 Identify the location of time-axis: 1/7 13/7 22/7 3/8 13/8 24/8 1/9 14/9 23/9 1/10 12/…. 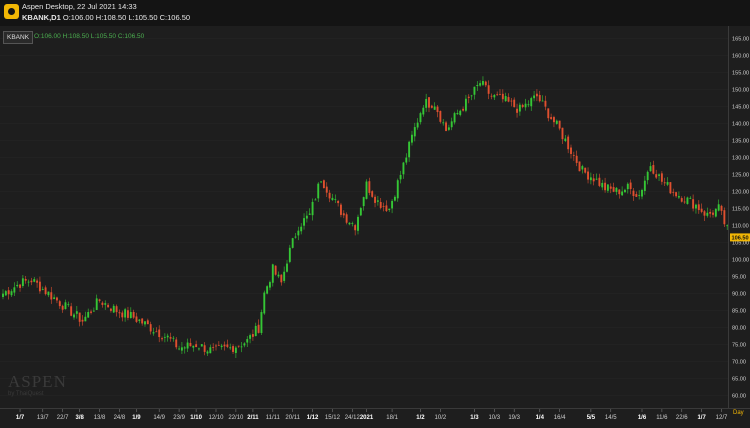
(375, 415).